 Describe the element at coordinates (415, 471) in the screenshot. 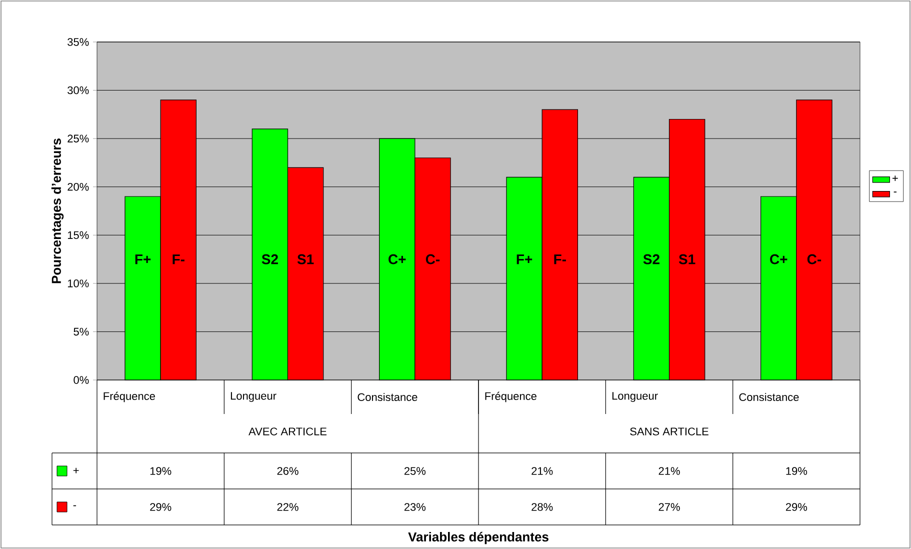

I see `data-label: 25%` at that location.